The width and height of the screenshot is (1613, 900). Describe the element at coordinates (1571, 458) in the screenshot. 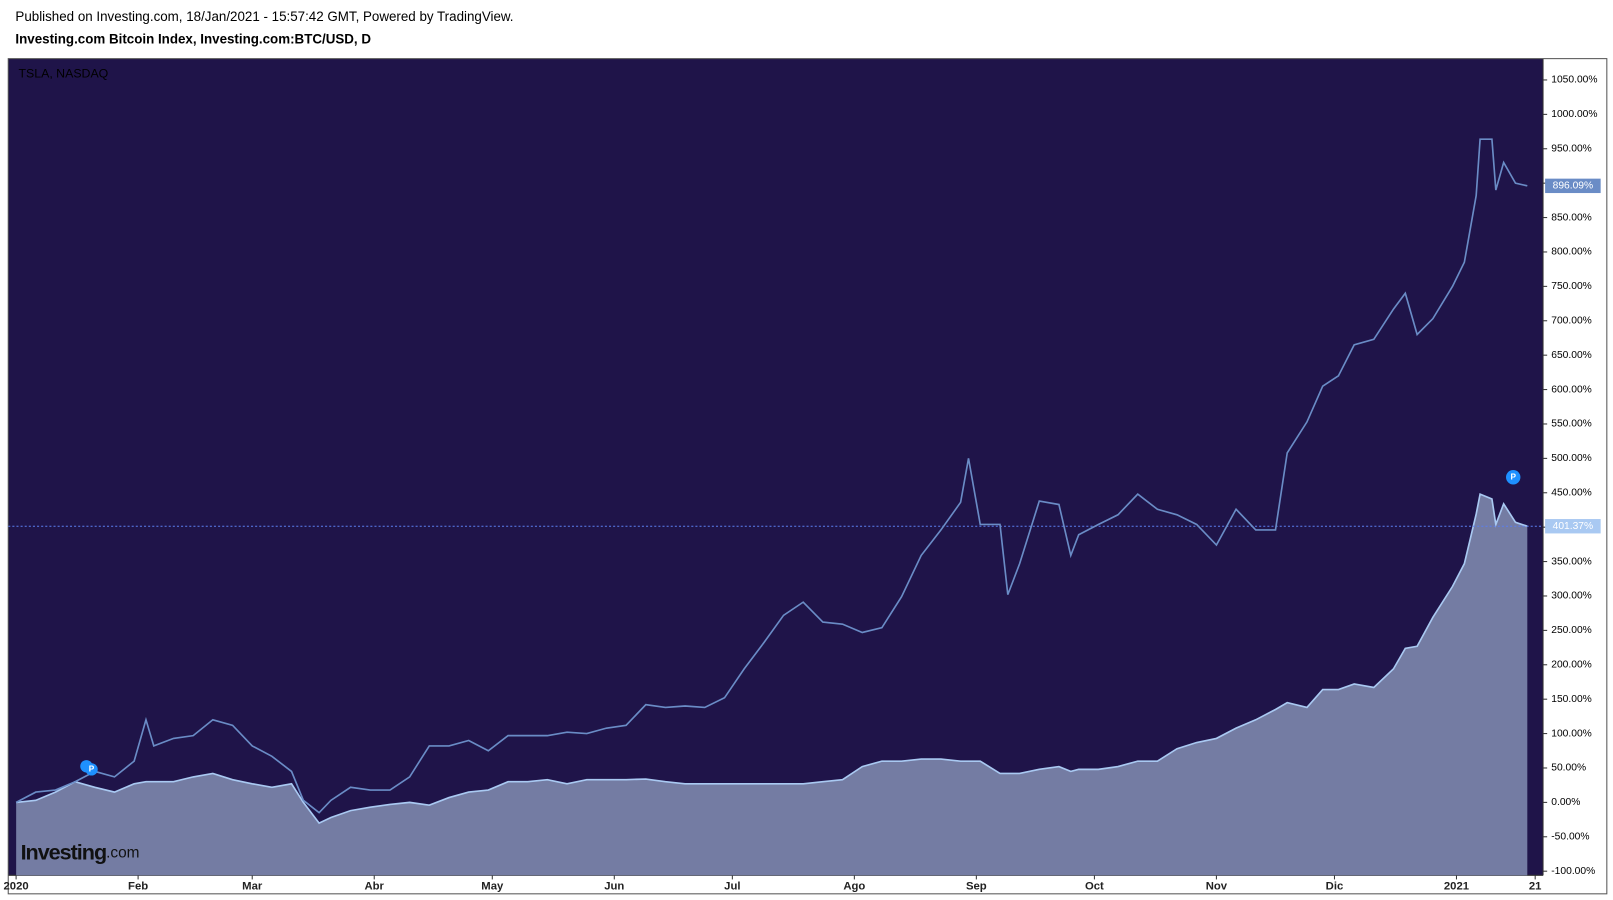

I see `y-tick-label: 500.00%` at that location.